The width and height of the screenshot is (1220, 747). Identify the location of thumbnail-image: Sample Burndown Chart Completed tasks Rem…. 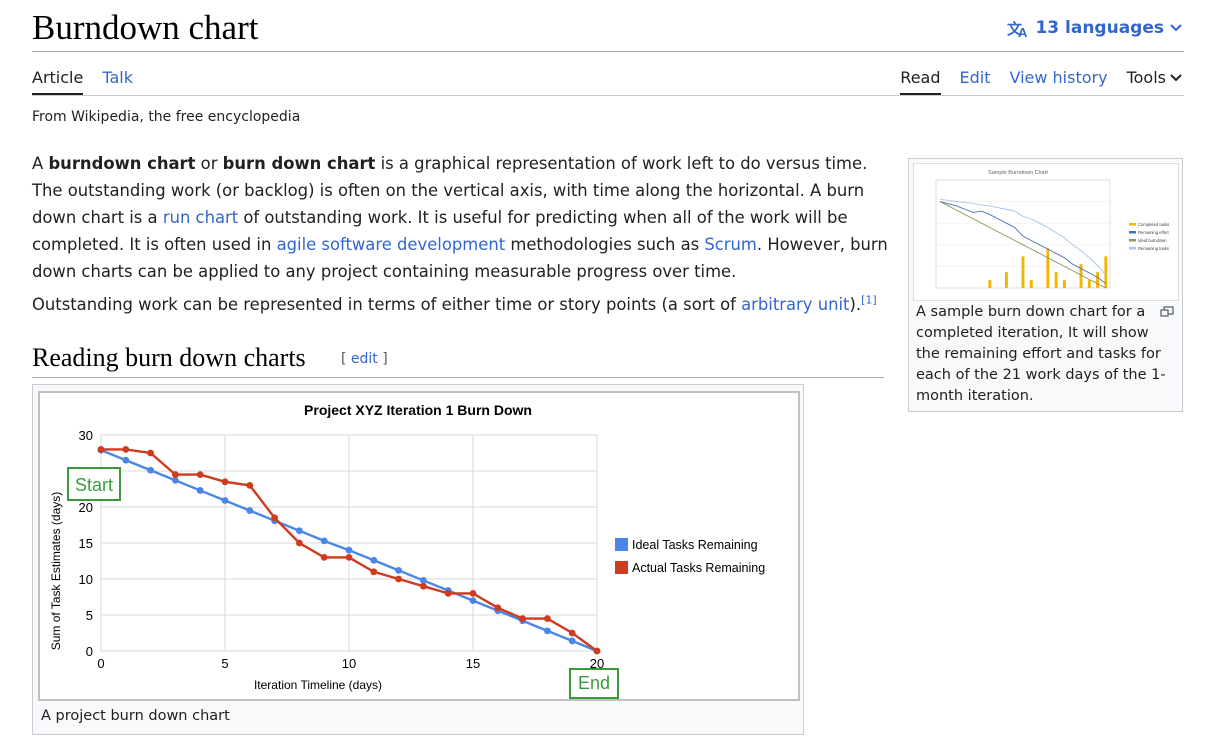
(1046, 232).